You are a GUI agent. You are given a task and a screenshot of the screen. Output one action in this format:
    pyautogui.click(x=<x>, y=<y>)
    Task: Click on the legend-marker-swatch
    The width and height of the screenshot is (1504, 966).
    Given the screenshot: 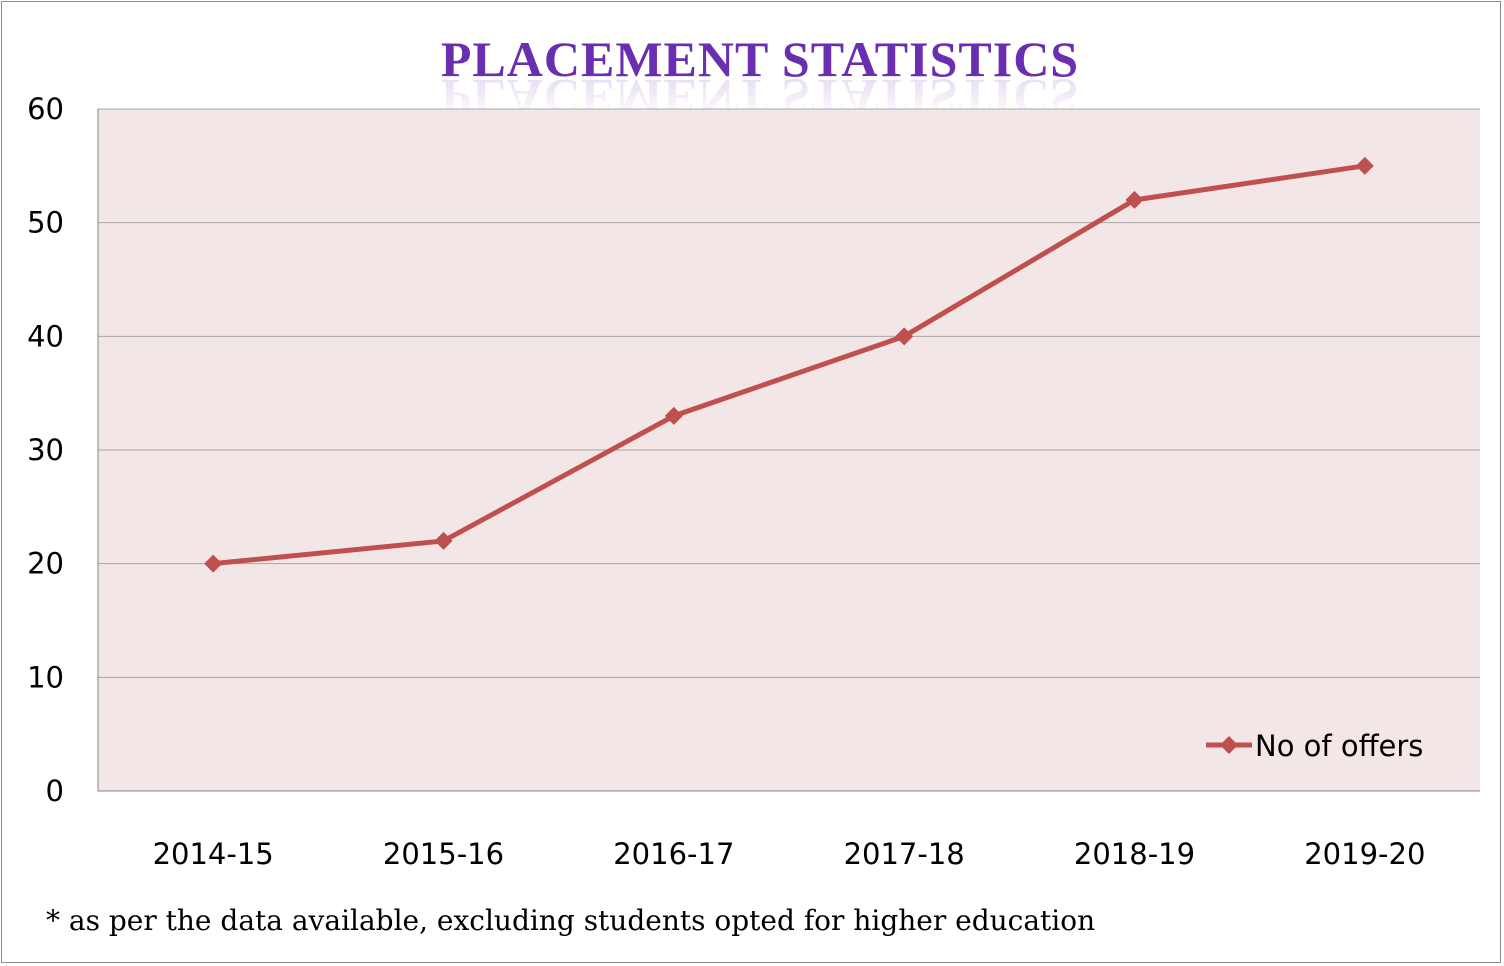 What is the action you would take?
    pyautogui.click(x=1229, y=745)
    